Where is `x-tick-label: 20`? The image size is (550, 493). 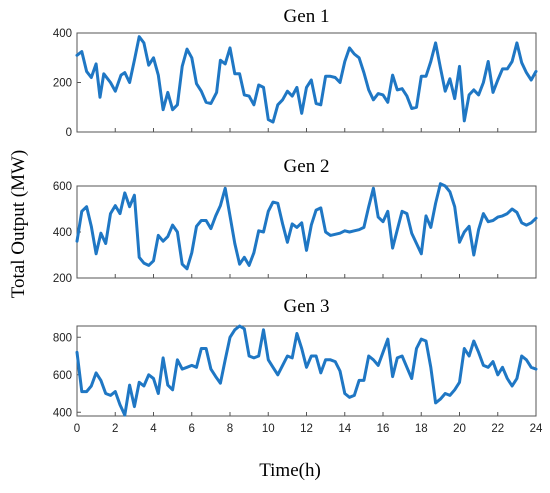
x-tick-label: 20 is located at coordinates (459, 429).